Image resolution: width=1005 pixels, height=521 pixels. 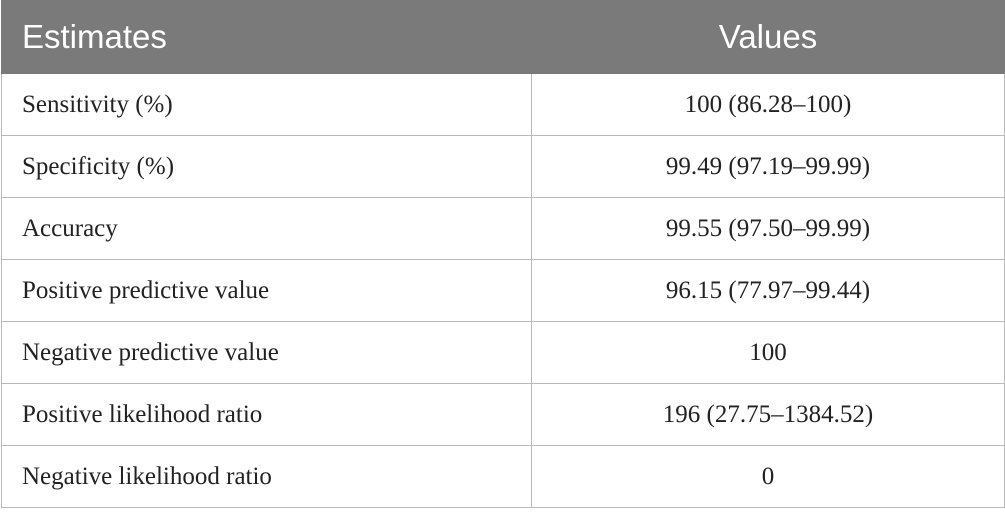 What do you see at coordinates (266, 37) in the screenshot?
I see `column-header-estimates: Estimates` at bounding box center [266, 37].